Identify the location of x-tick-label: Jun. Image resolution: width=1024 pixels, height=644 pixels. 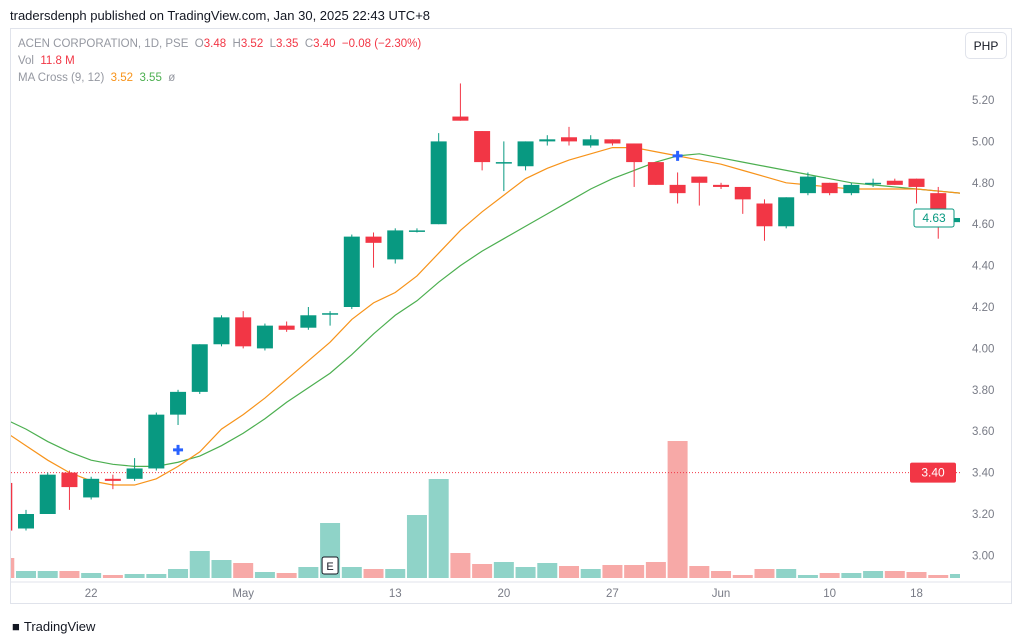
(721, 594).